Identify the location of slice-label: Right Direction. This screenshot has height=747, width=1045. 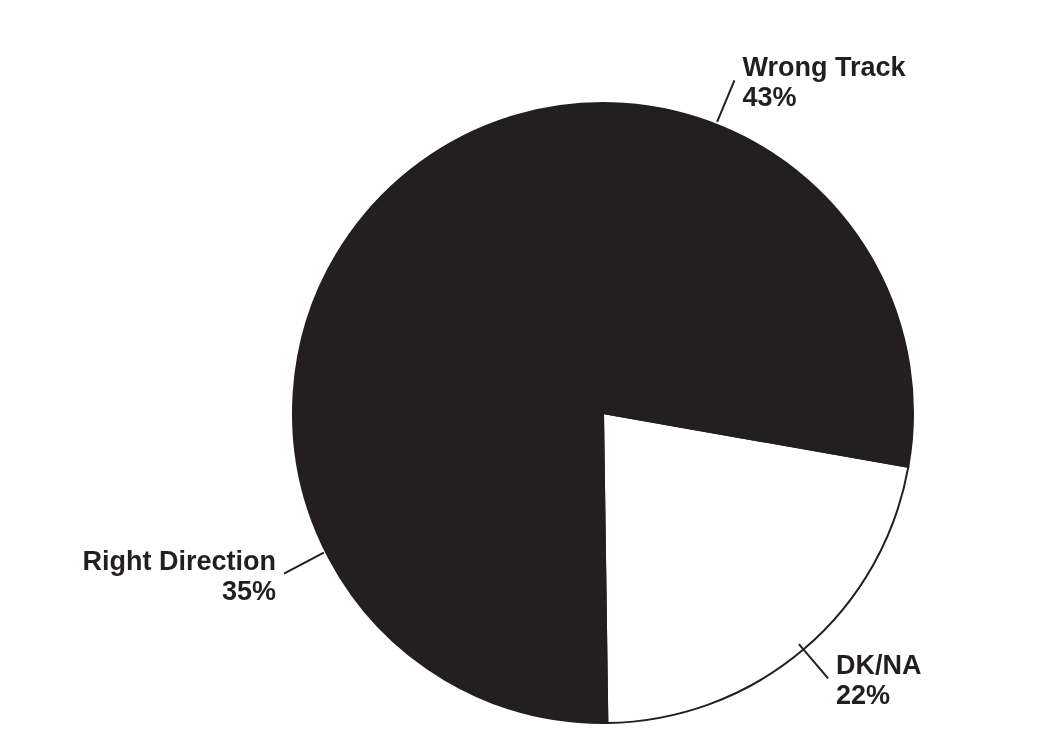
(179, 560).